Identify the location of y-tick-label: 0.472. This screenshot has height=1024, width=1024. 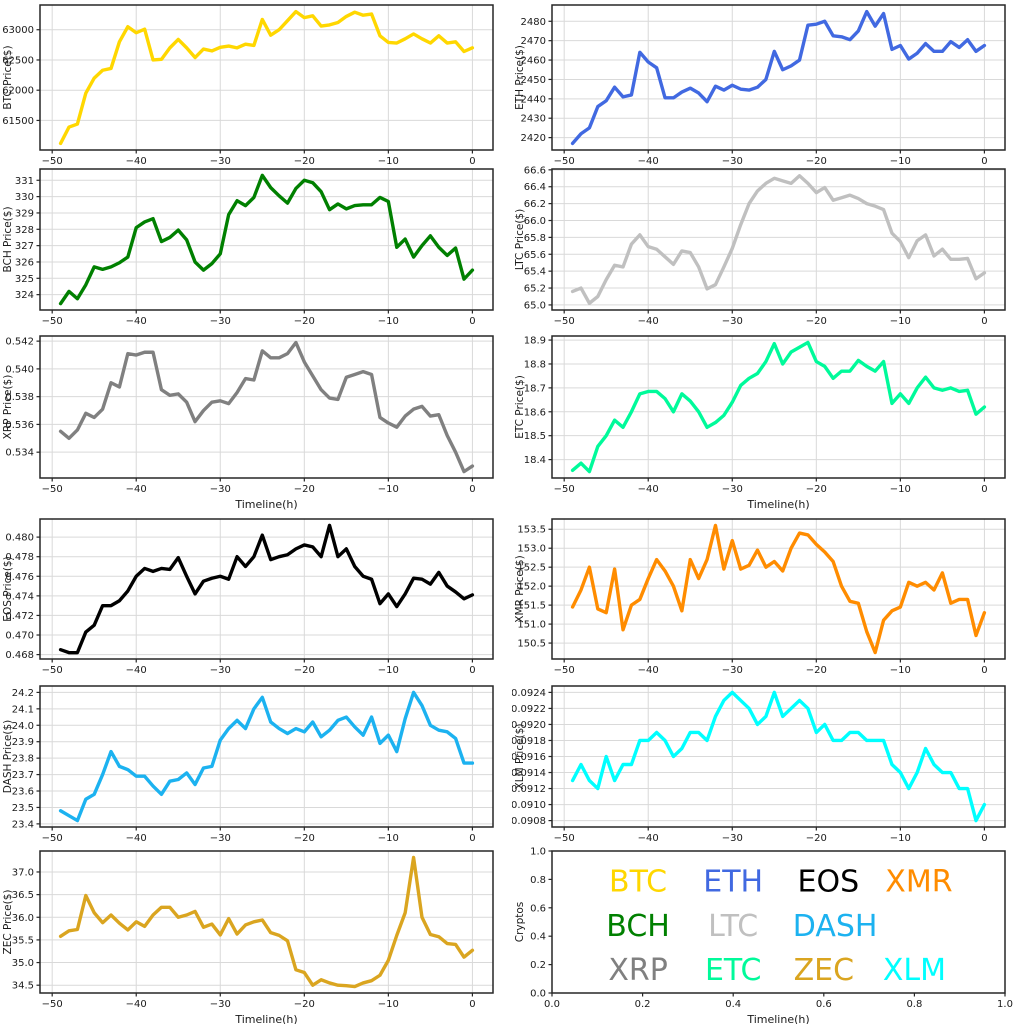
(19, 616).